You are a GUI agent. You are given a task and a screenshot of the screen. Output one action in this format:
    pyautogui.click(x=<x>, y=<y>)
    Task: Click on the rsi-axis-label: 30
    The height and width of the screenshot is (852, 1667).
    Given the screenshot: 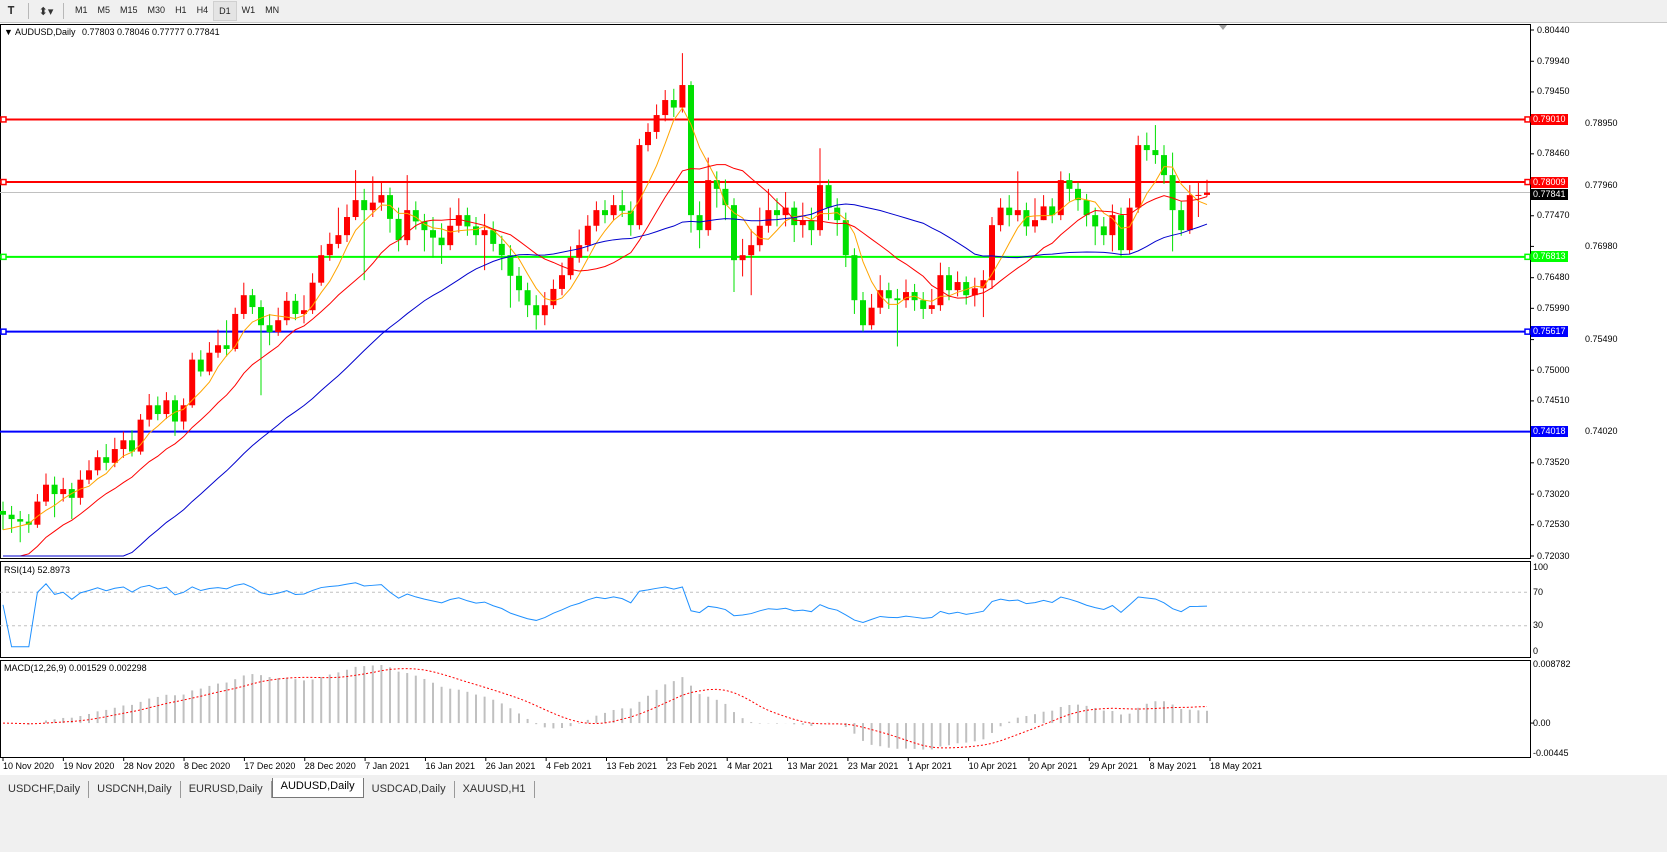 What is the action you would take?
    pyautogui.click(x=1538, y=625)
    